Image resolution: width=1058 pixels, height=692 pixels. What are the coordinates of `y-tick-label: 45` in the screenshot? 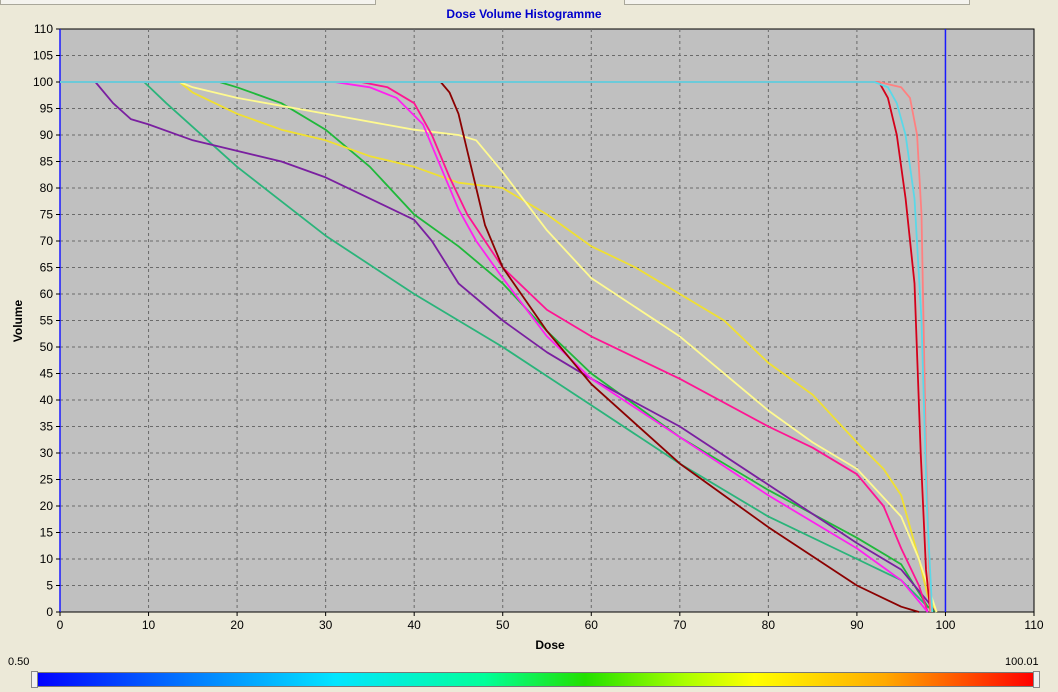 It's located at (47, 374).